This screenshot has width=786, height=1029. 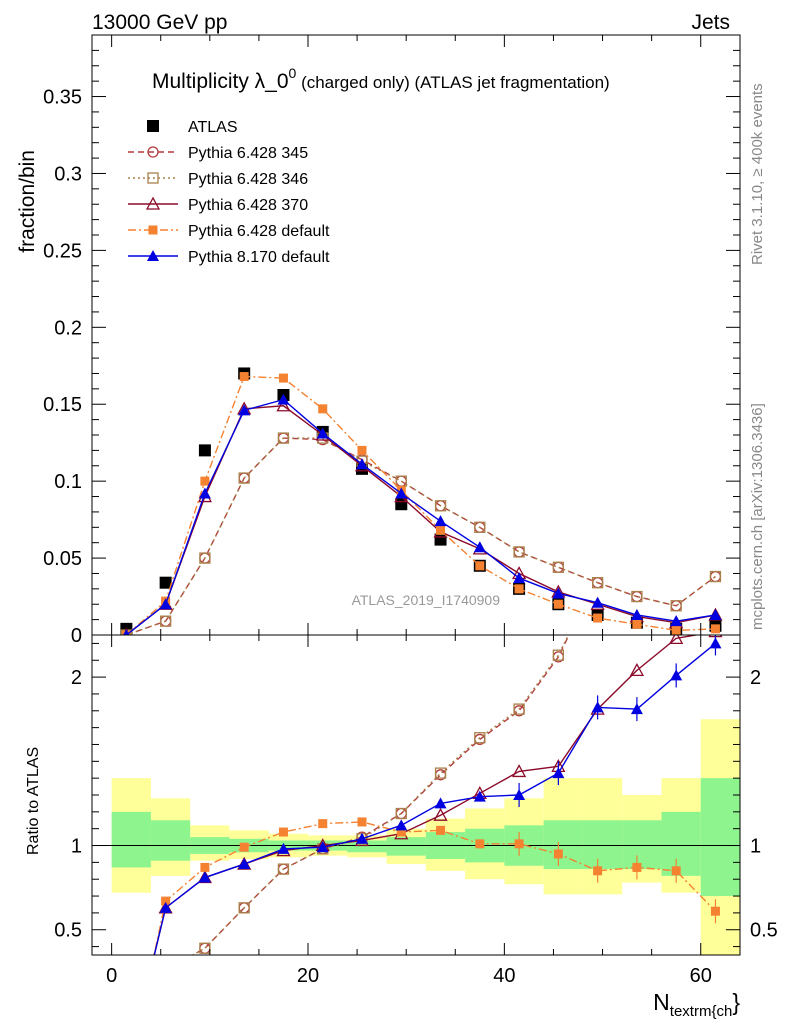 I want to click on legend-label-5: Pythia 8.170 default, so click(x=259, y=257).